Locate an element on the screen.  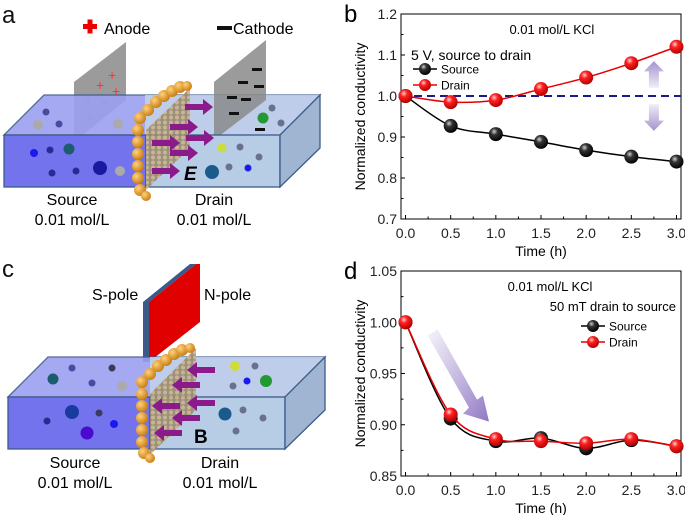
chart-annotation: 50 mT drain to source is located at coordinates (613, 306).